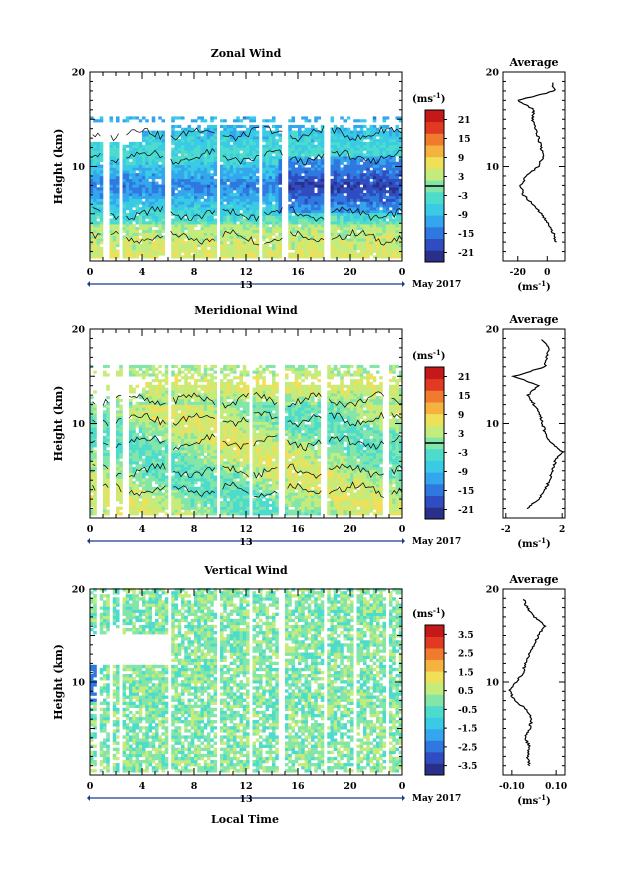 The height and width of the screenshot is (873, 627). I want to click on contour-line, so click(247, 134).